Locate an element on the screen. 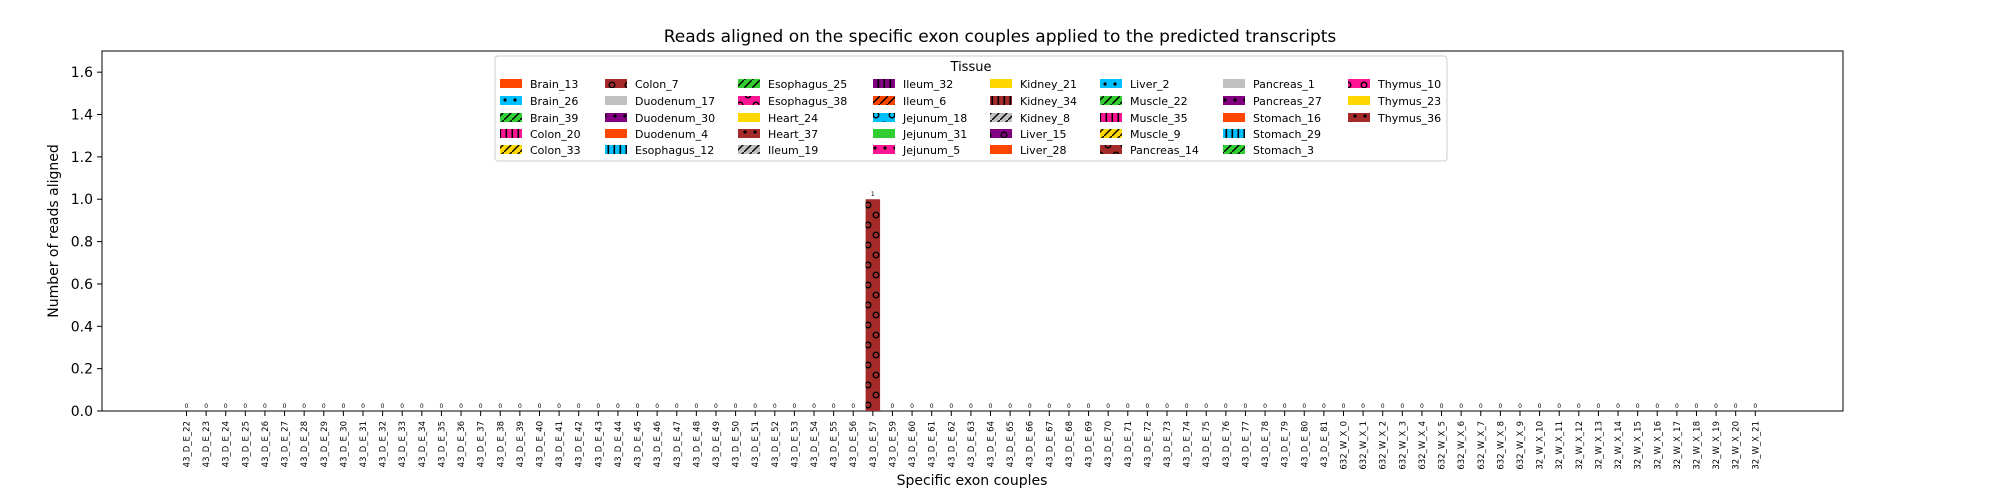 Image resolution: width=2000 pixels, height=500 pixels. legend-label: Heart_37 is located at coordinates (793, 134).